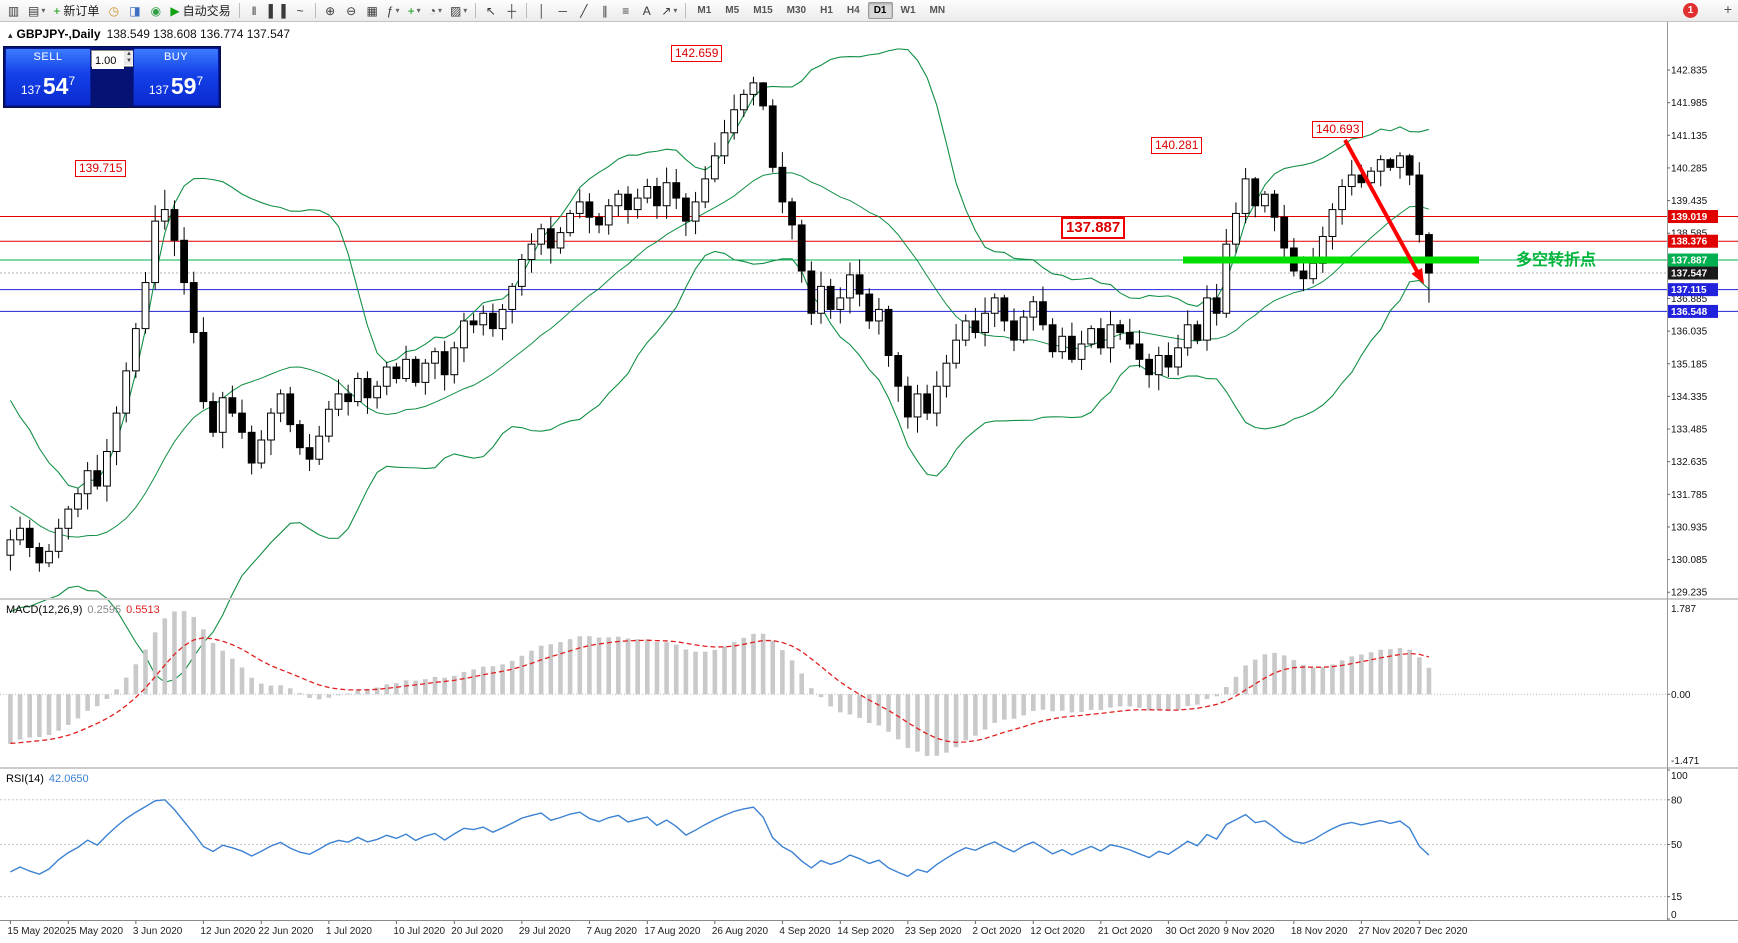 This screenshot has width=1738, height=943. What do you see at coordinates (135, 10) in the screenshot?
I see `data-window-icon: ◨` at bounding box center [135, 10].